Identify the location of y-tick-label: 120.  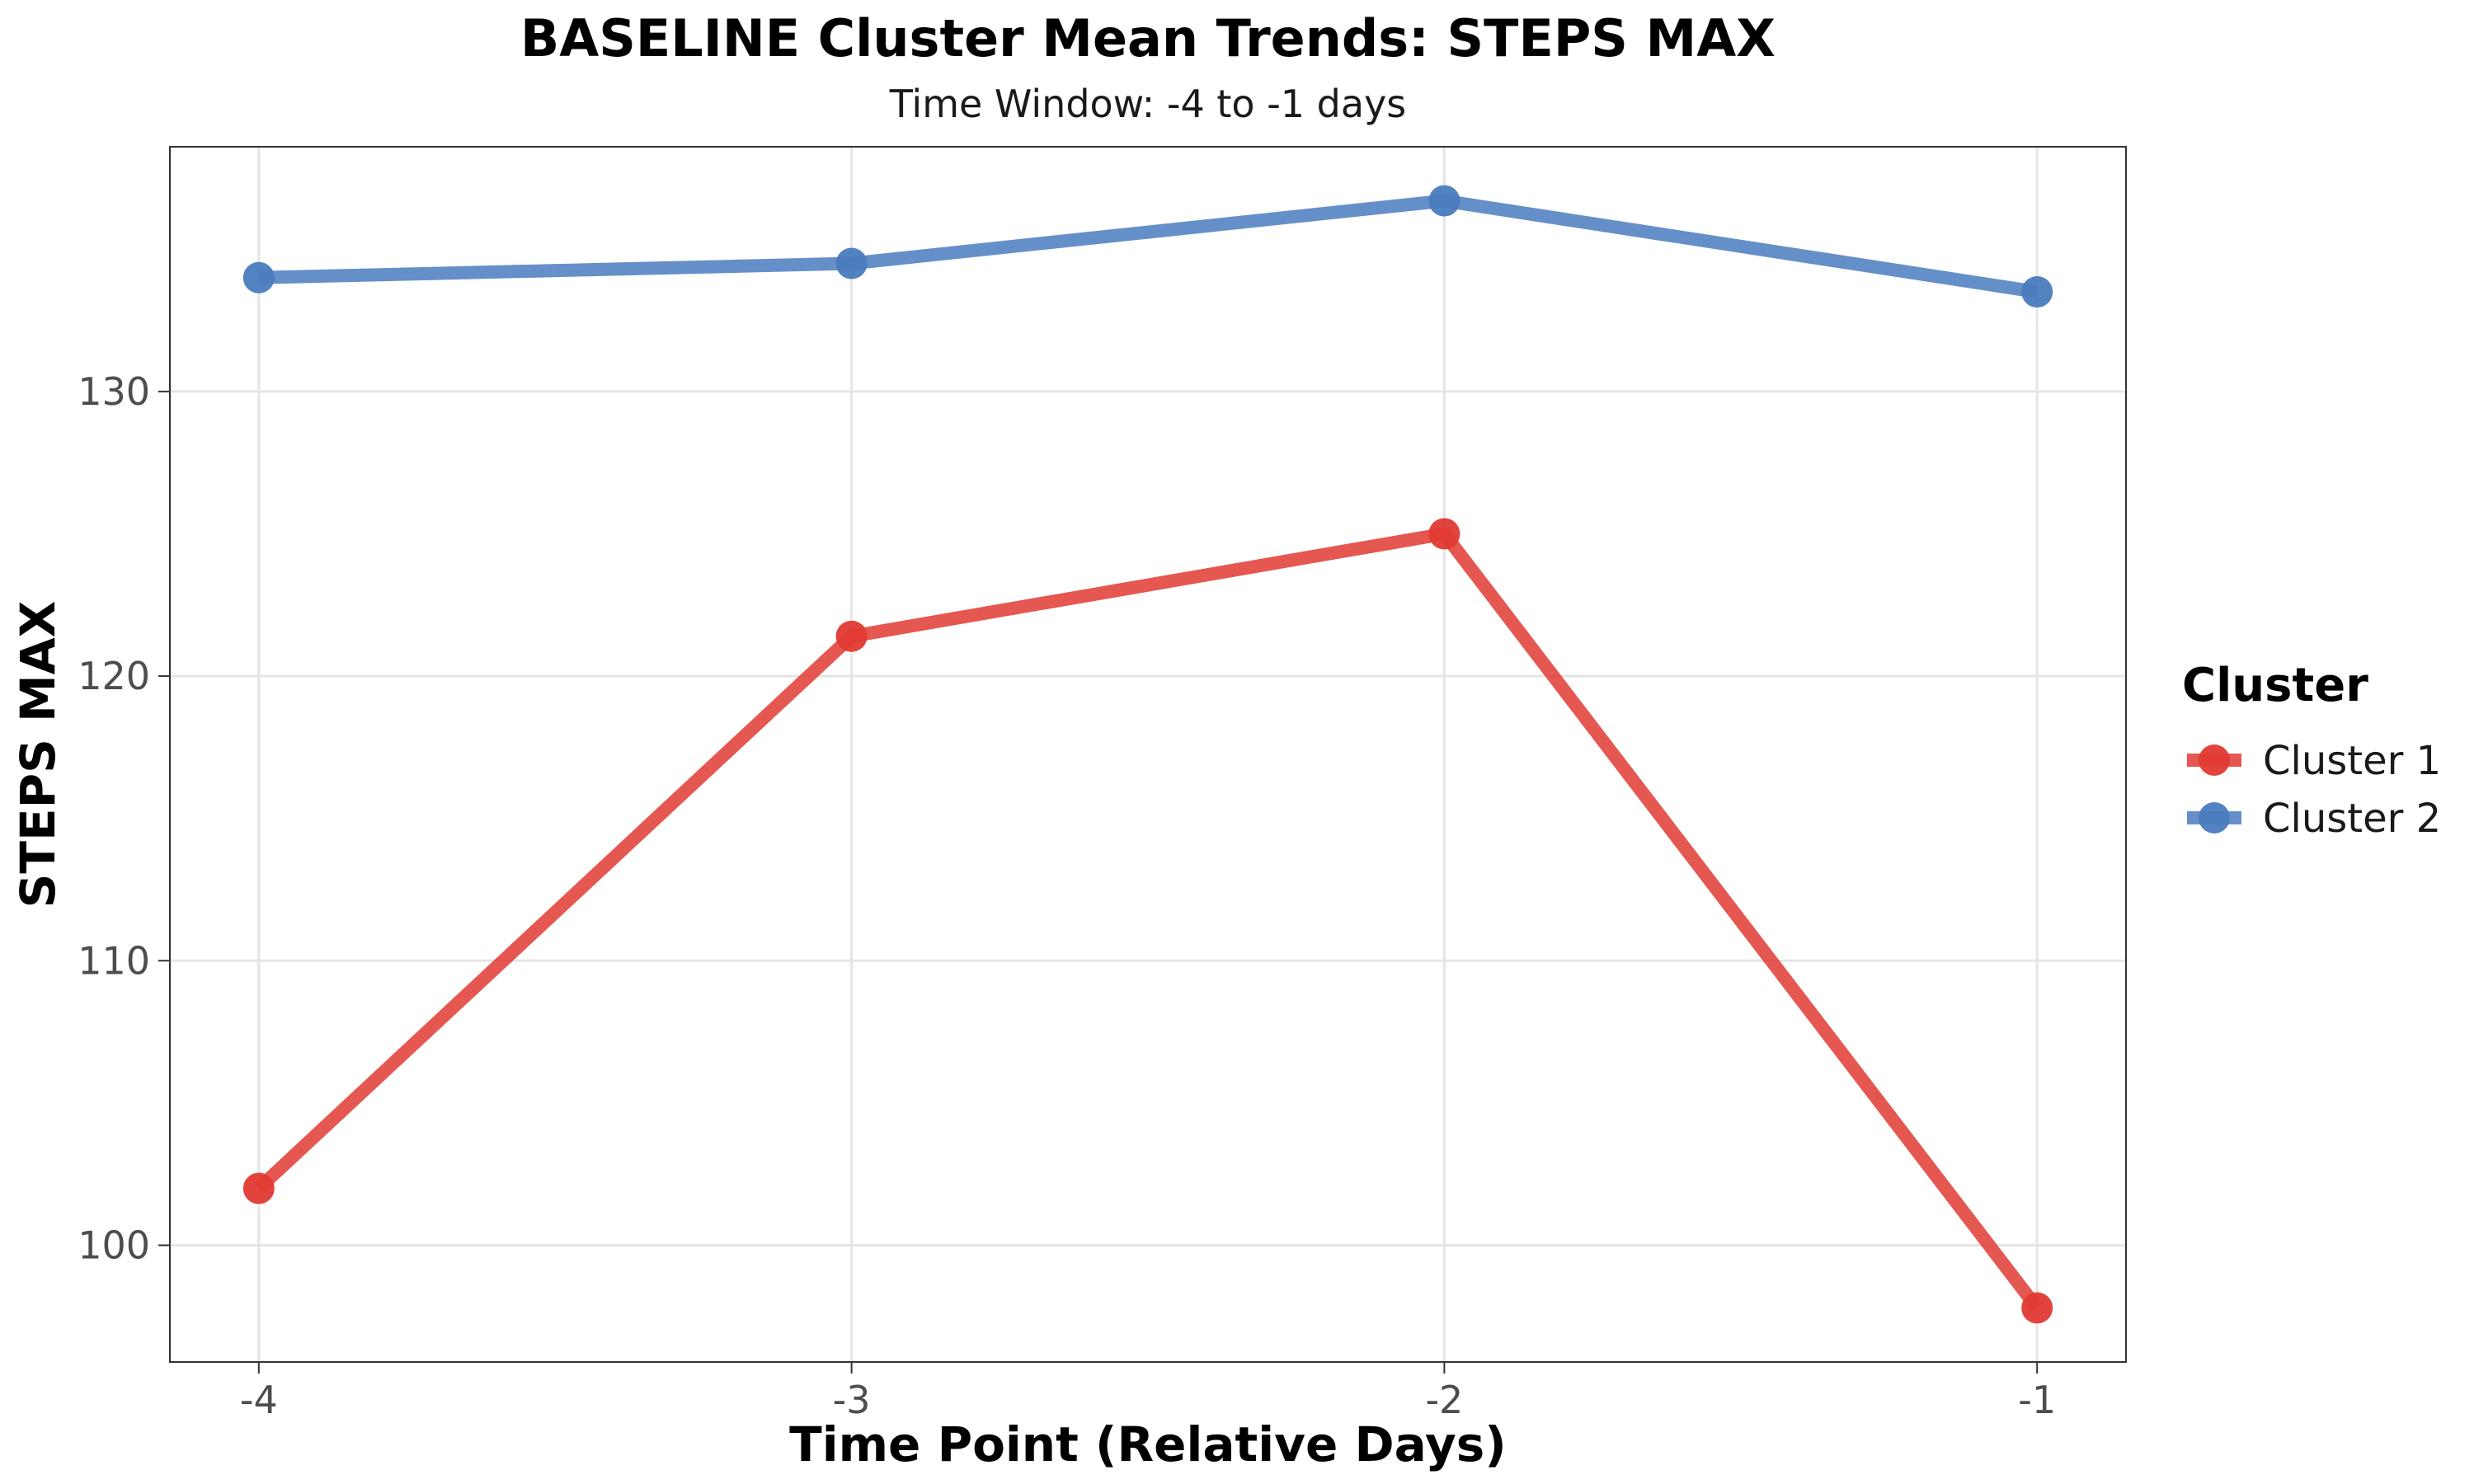
(114, 676).